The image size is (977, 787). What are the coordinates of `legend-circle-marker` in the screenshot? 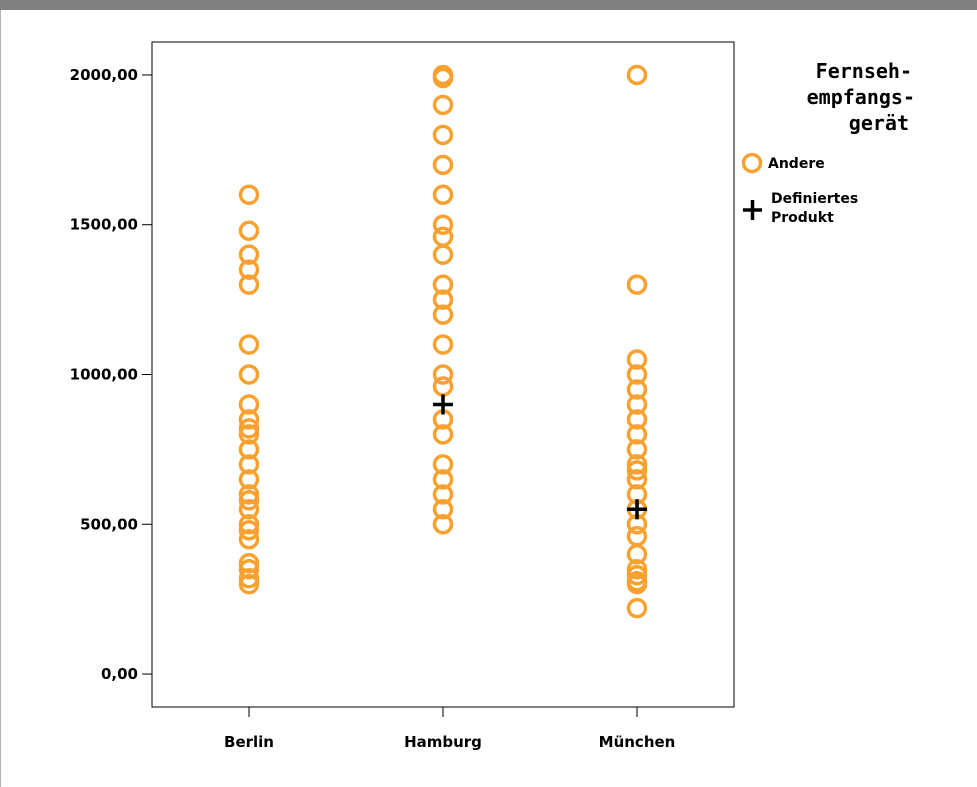 It's located at (752, 163).